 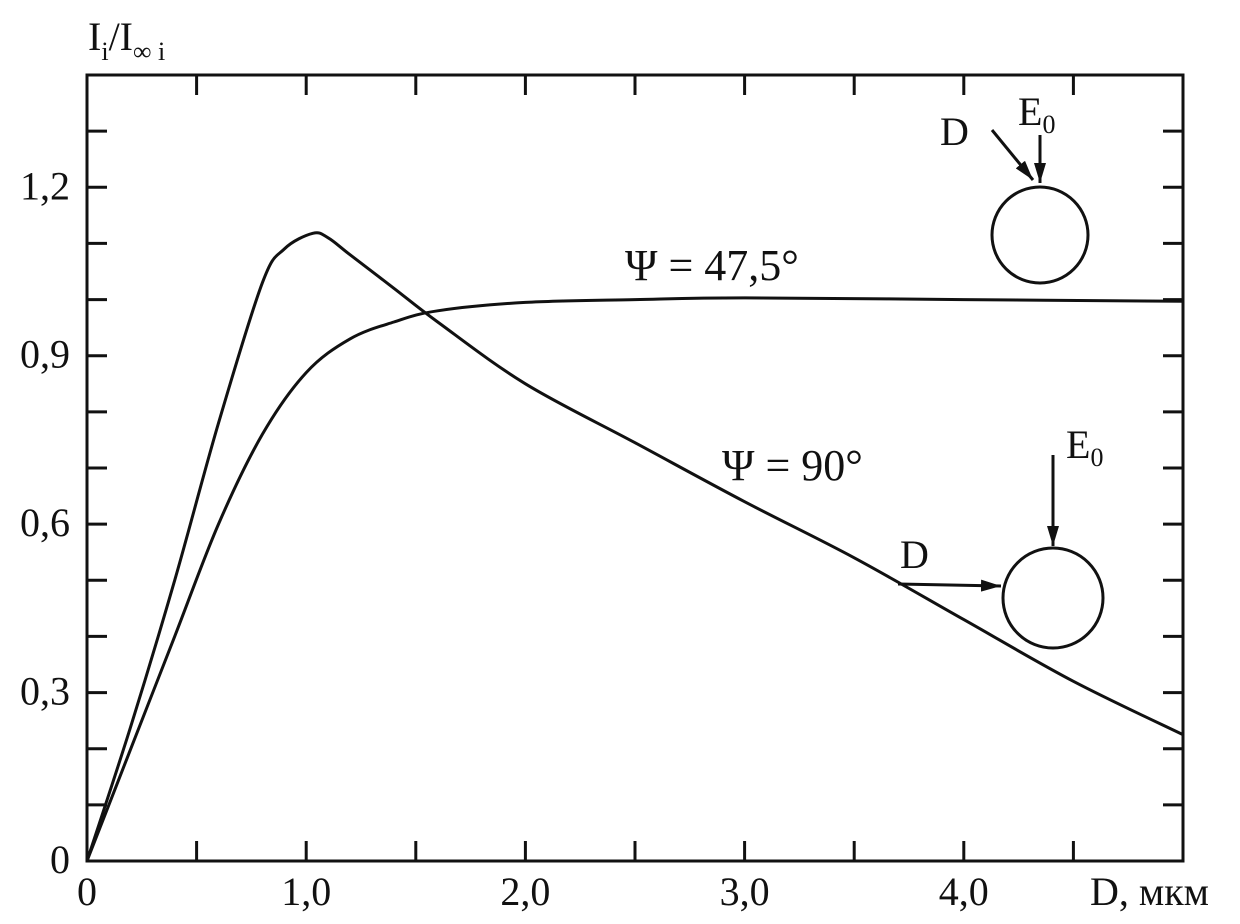 I want to click on x-tick-label: 1,0, so click(x=306, y=891).